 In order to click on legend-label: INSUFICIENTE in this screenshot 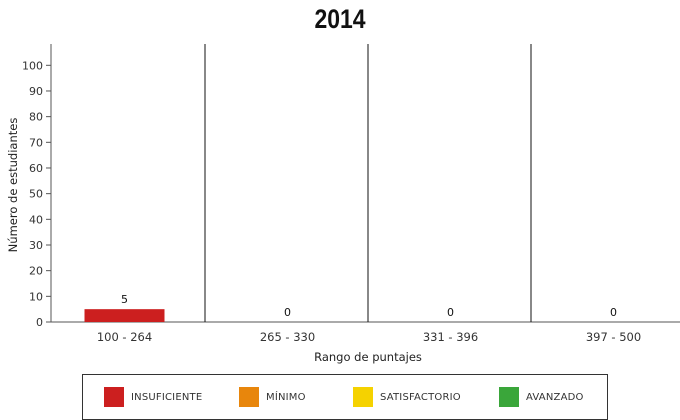, I will do `click(167, 397)`.